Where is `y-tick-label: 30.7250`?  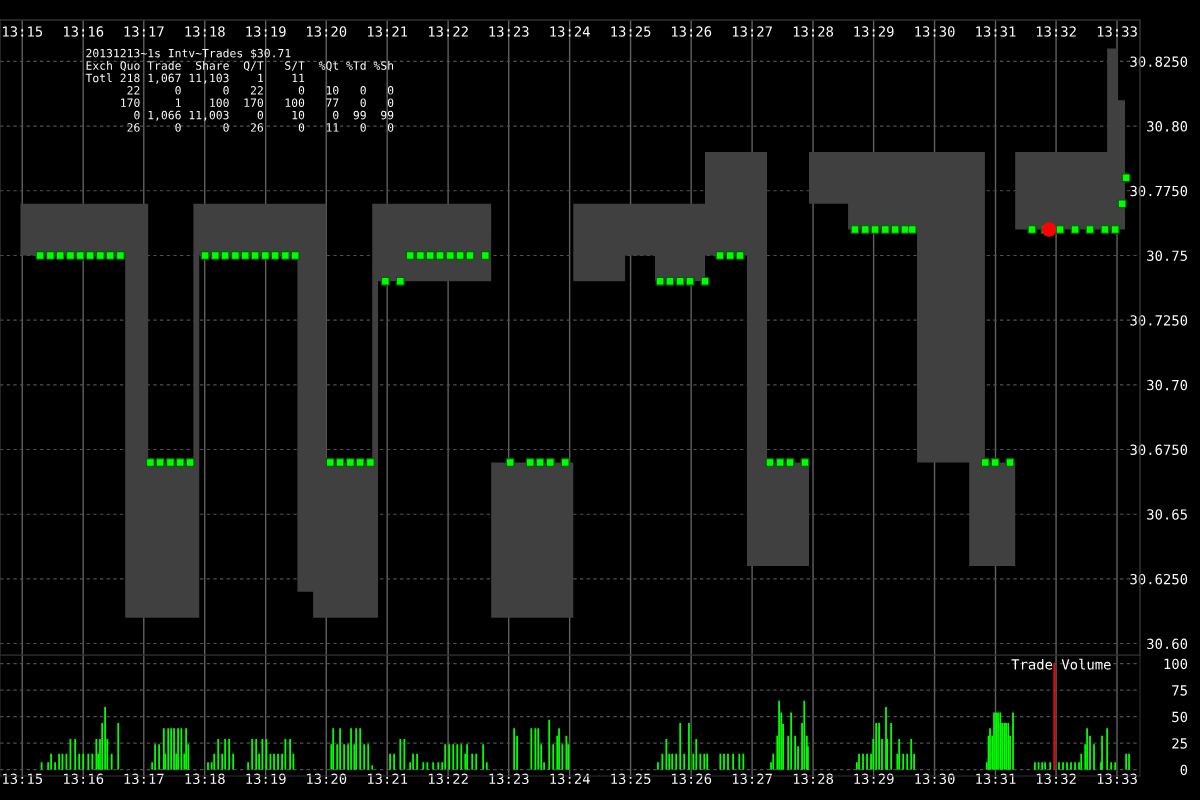 y-tick-label: 30.7250 is located at coordinates (1159, 320).